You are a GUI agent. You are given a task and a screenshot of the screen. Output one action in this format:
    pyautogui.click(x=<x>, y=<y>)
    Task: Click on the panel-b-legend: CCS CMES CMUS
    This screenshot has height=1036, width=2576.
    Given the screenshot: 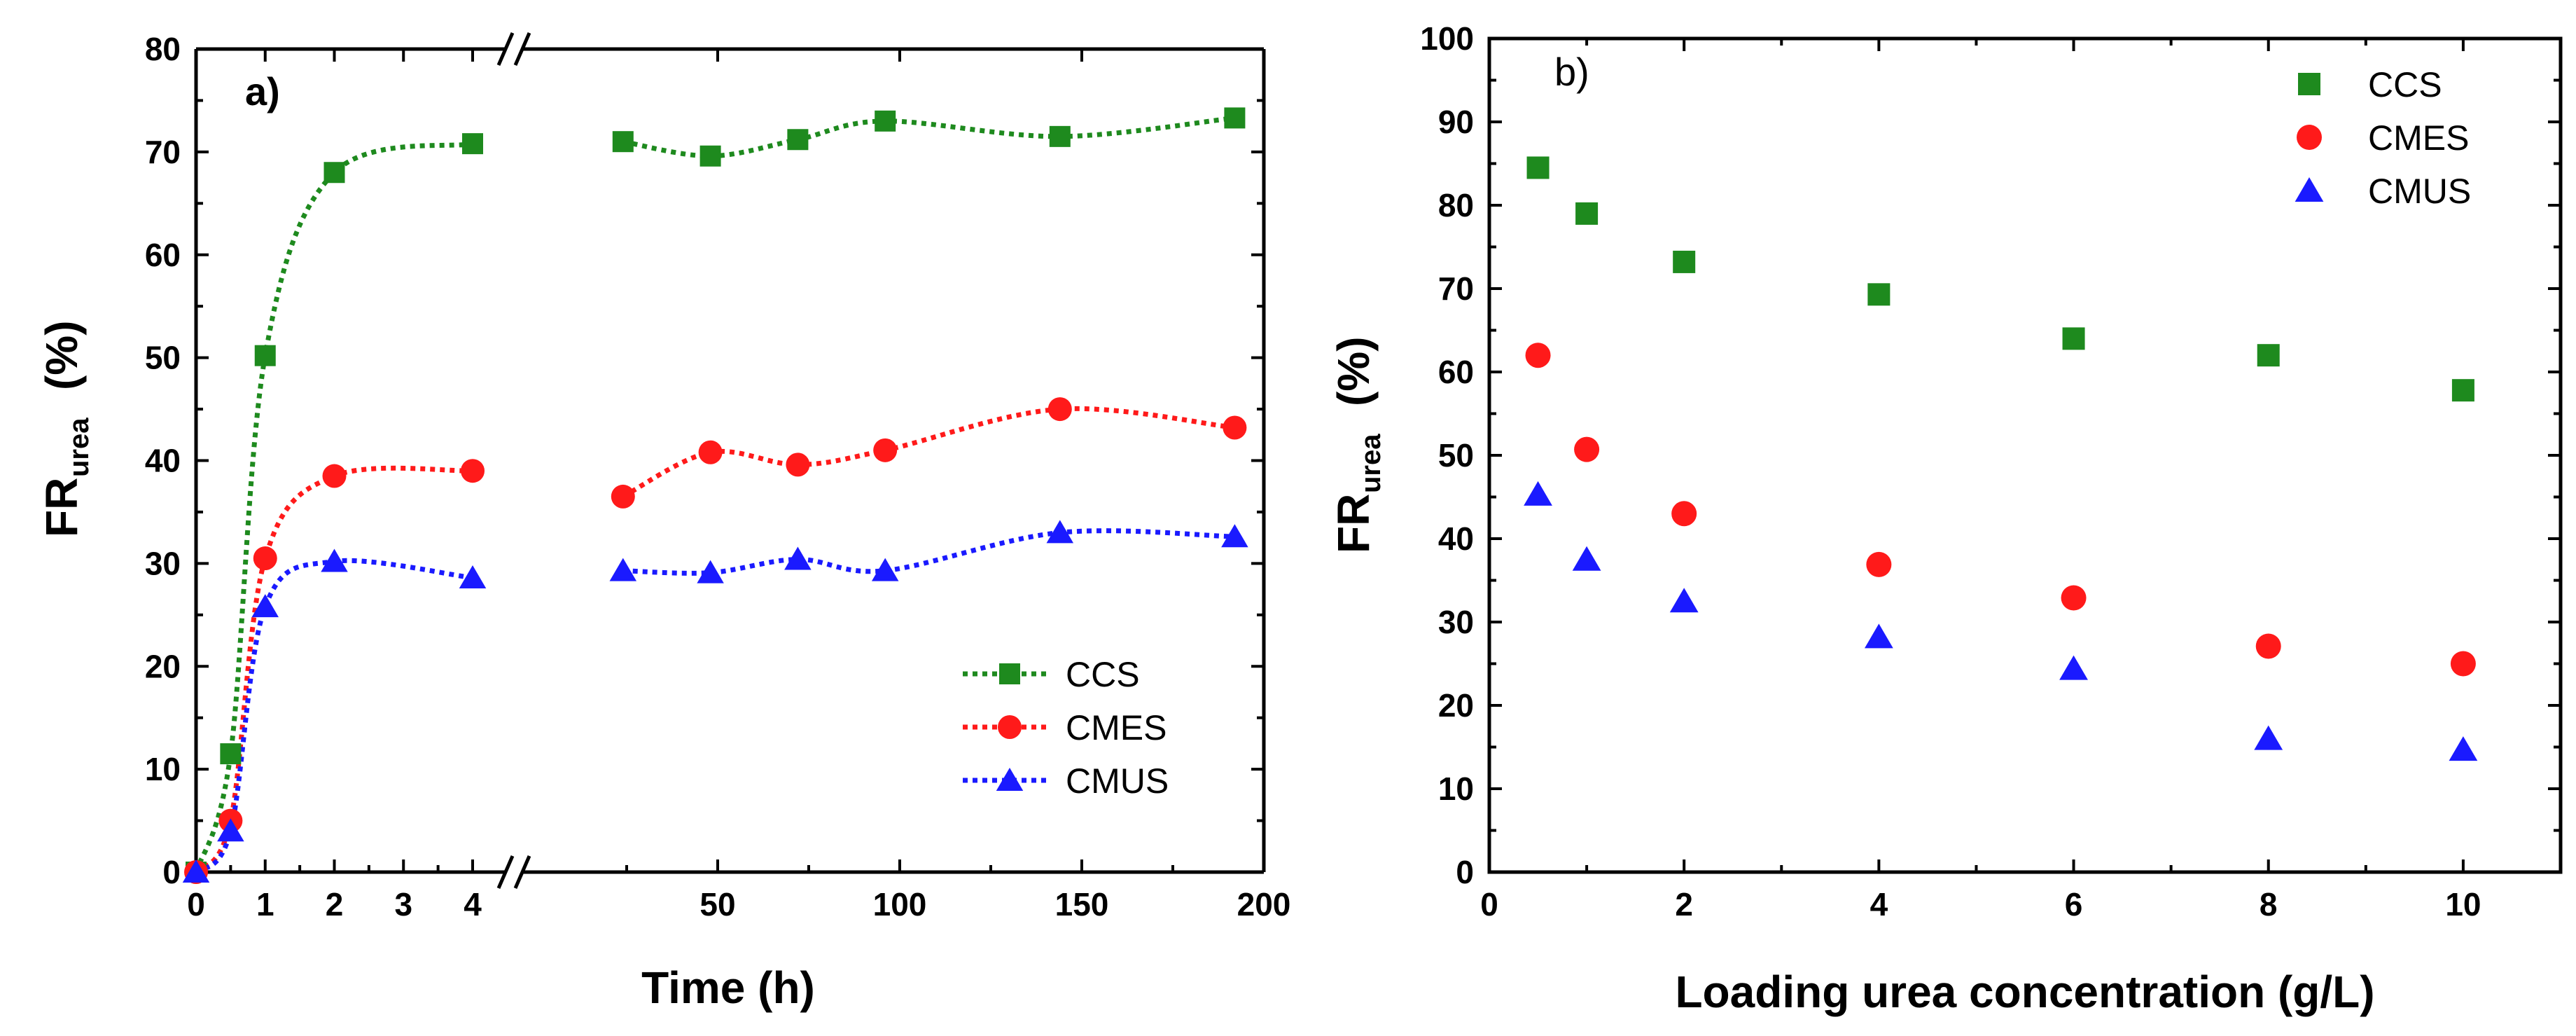 What is the action you would take?
    pyautogui.click(x=2383, y=138)
    